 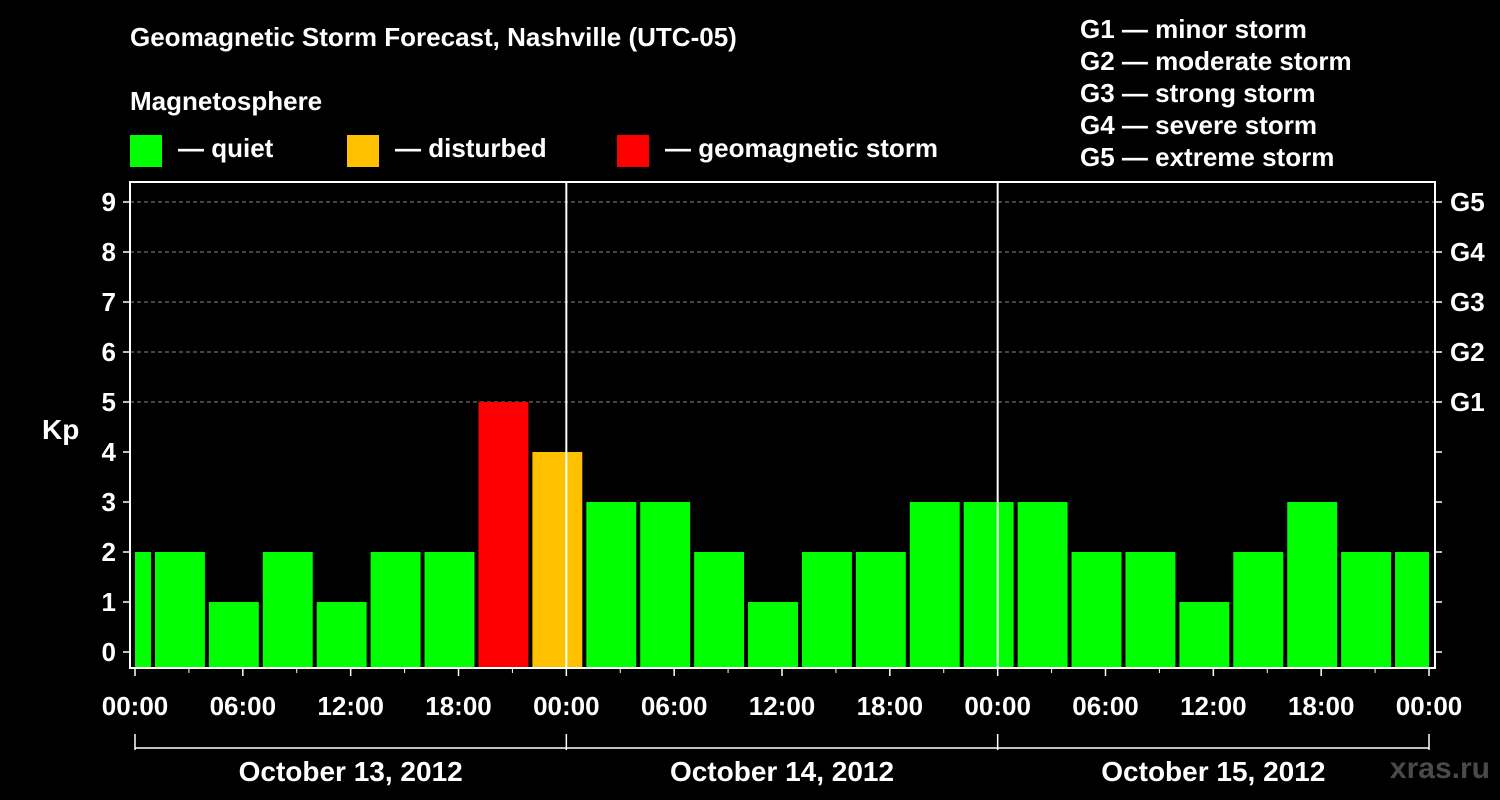 I want to click on g-level-label: G1, so click(x=1467, y=402).